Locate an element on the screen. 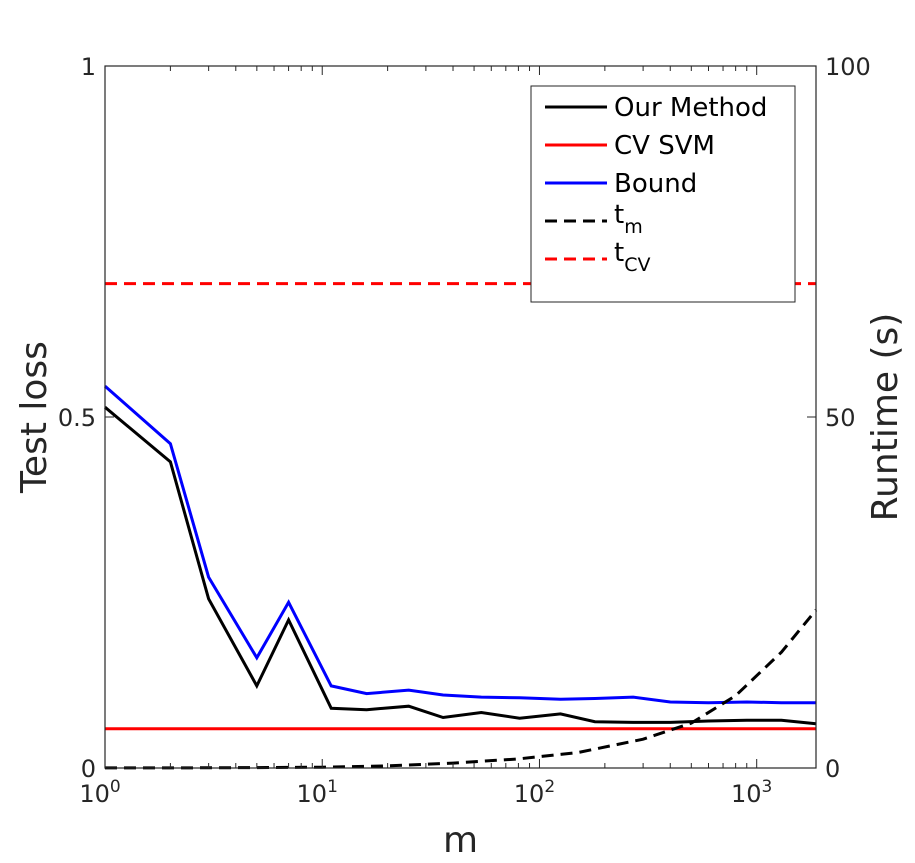  x-axis-title: m is located at coordinates (460, 840).